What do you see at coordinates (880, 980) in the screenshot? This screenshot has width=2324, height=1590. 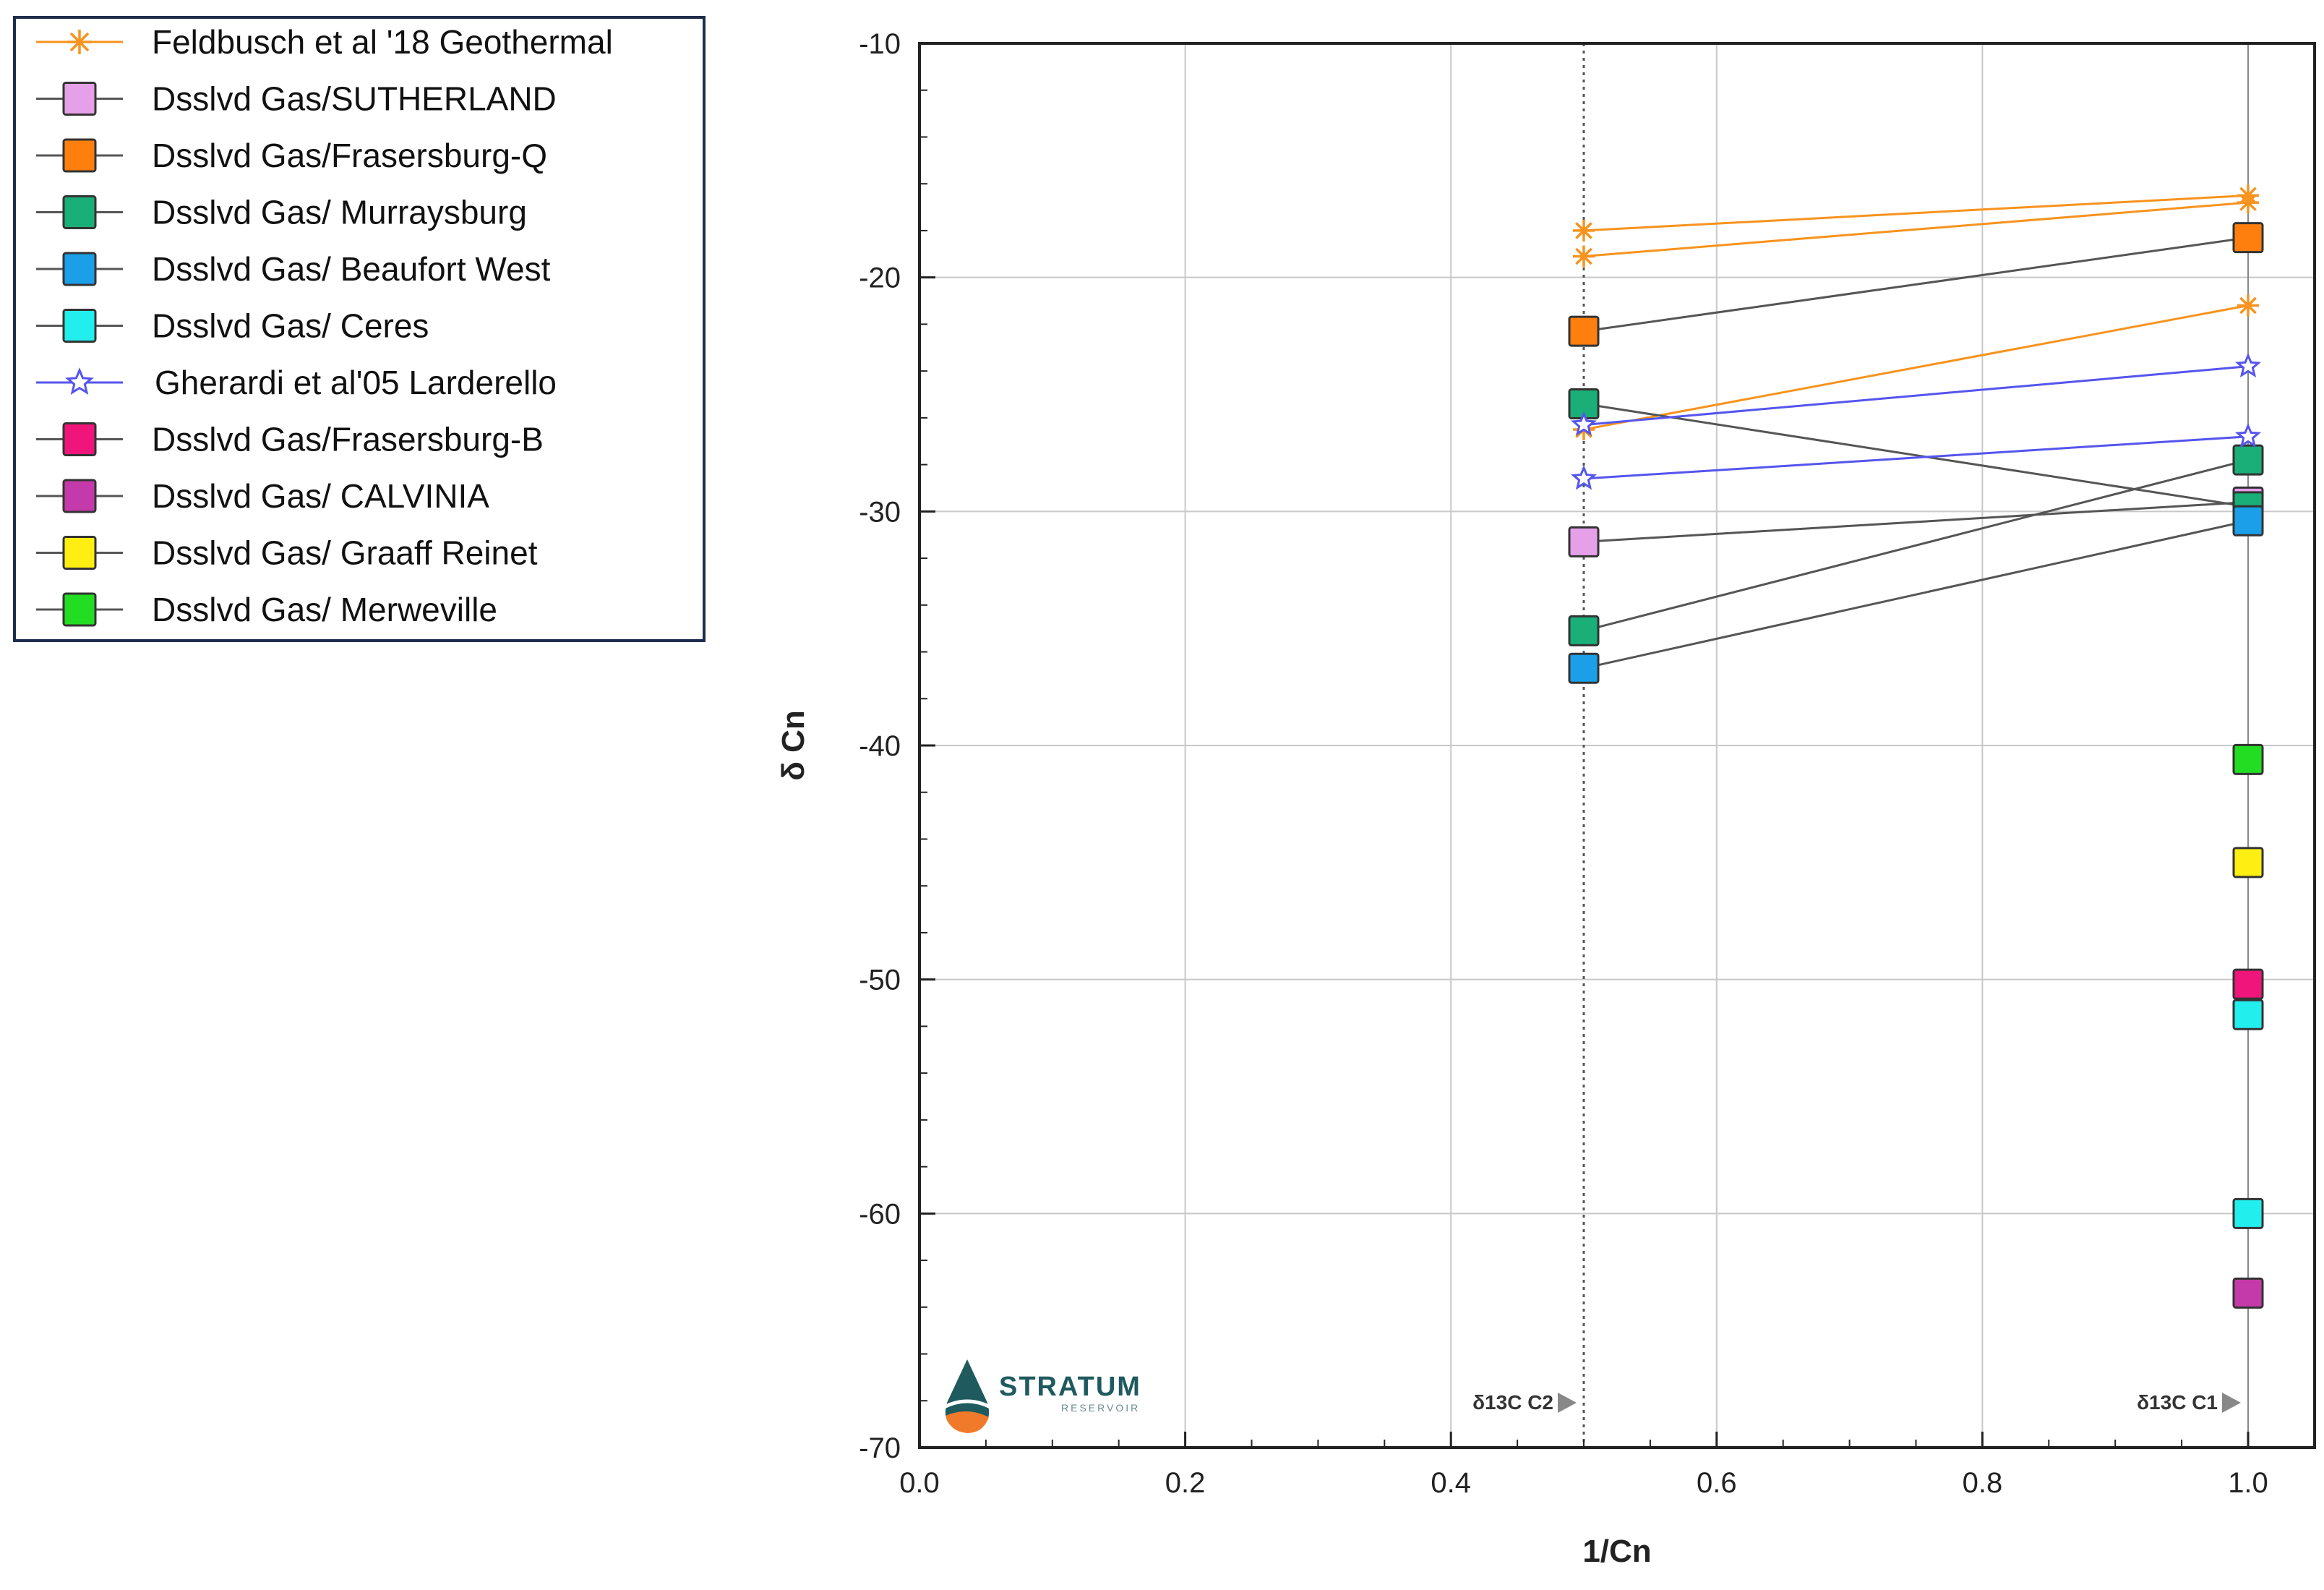 I see `y-tick-label: -50` at bounding box center [880, 980].